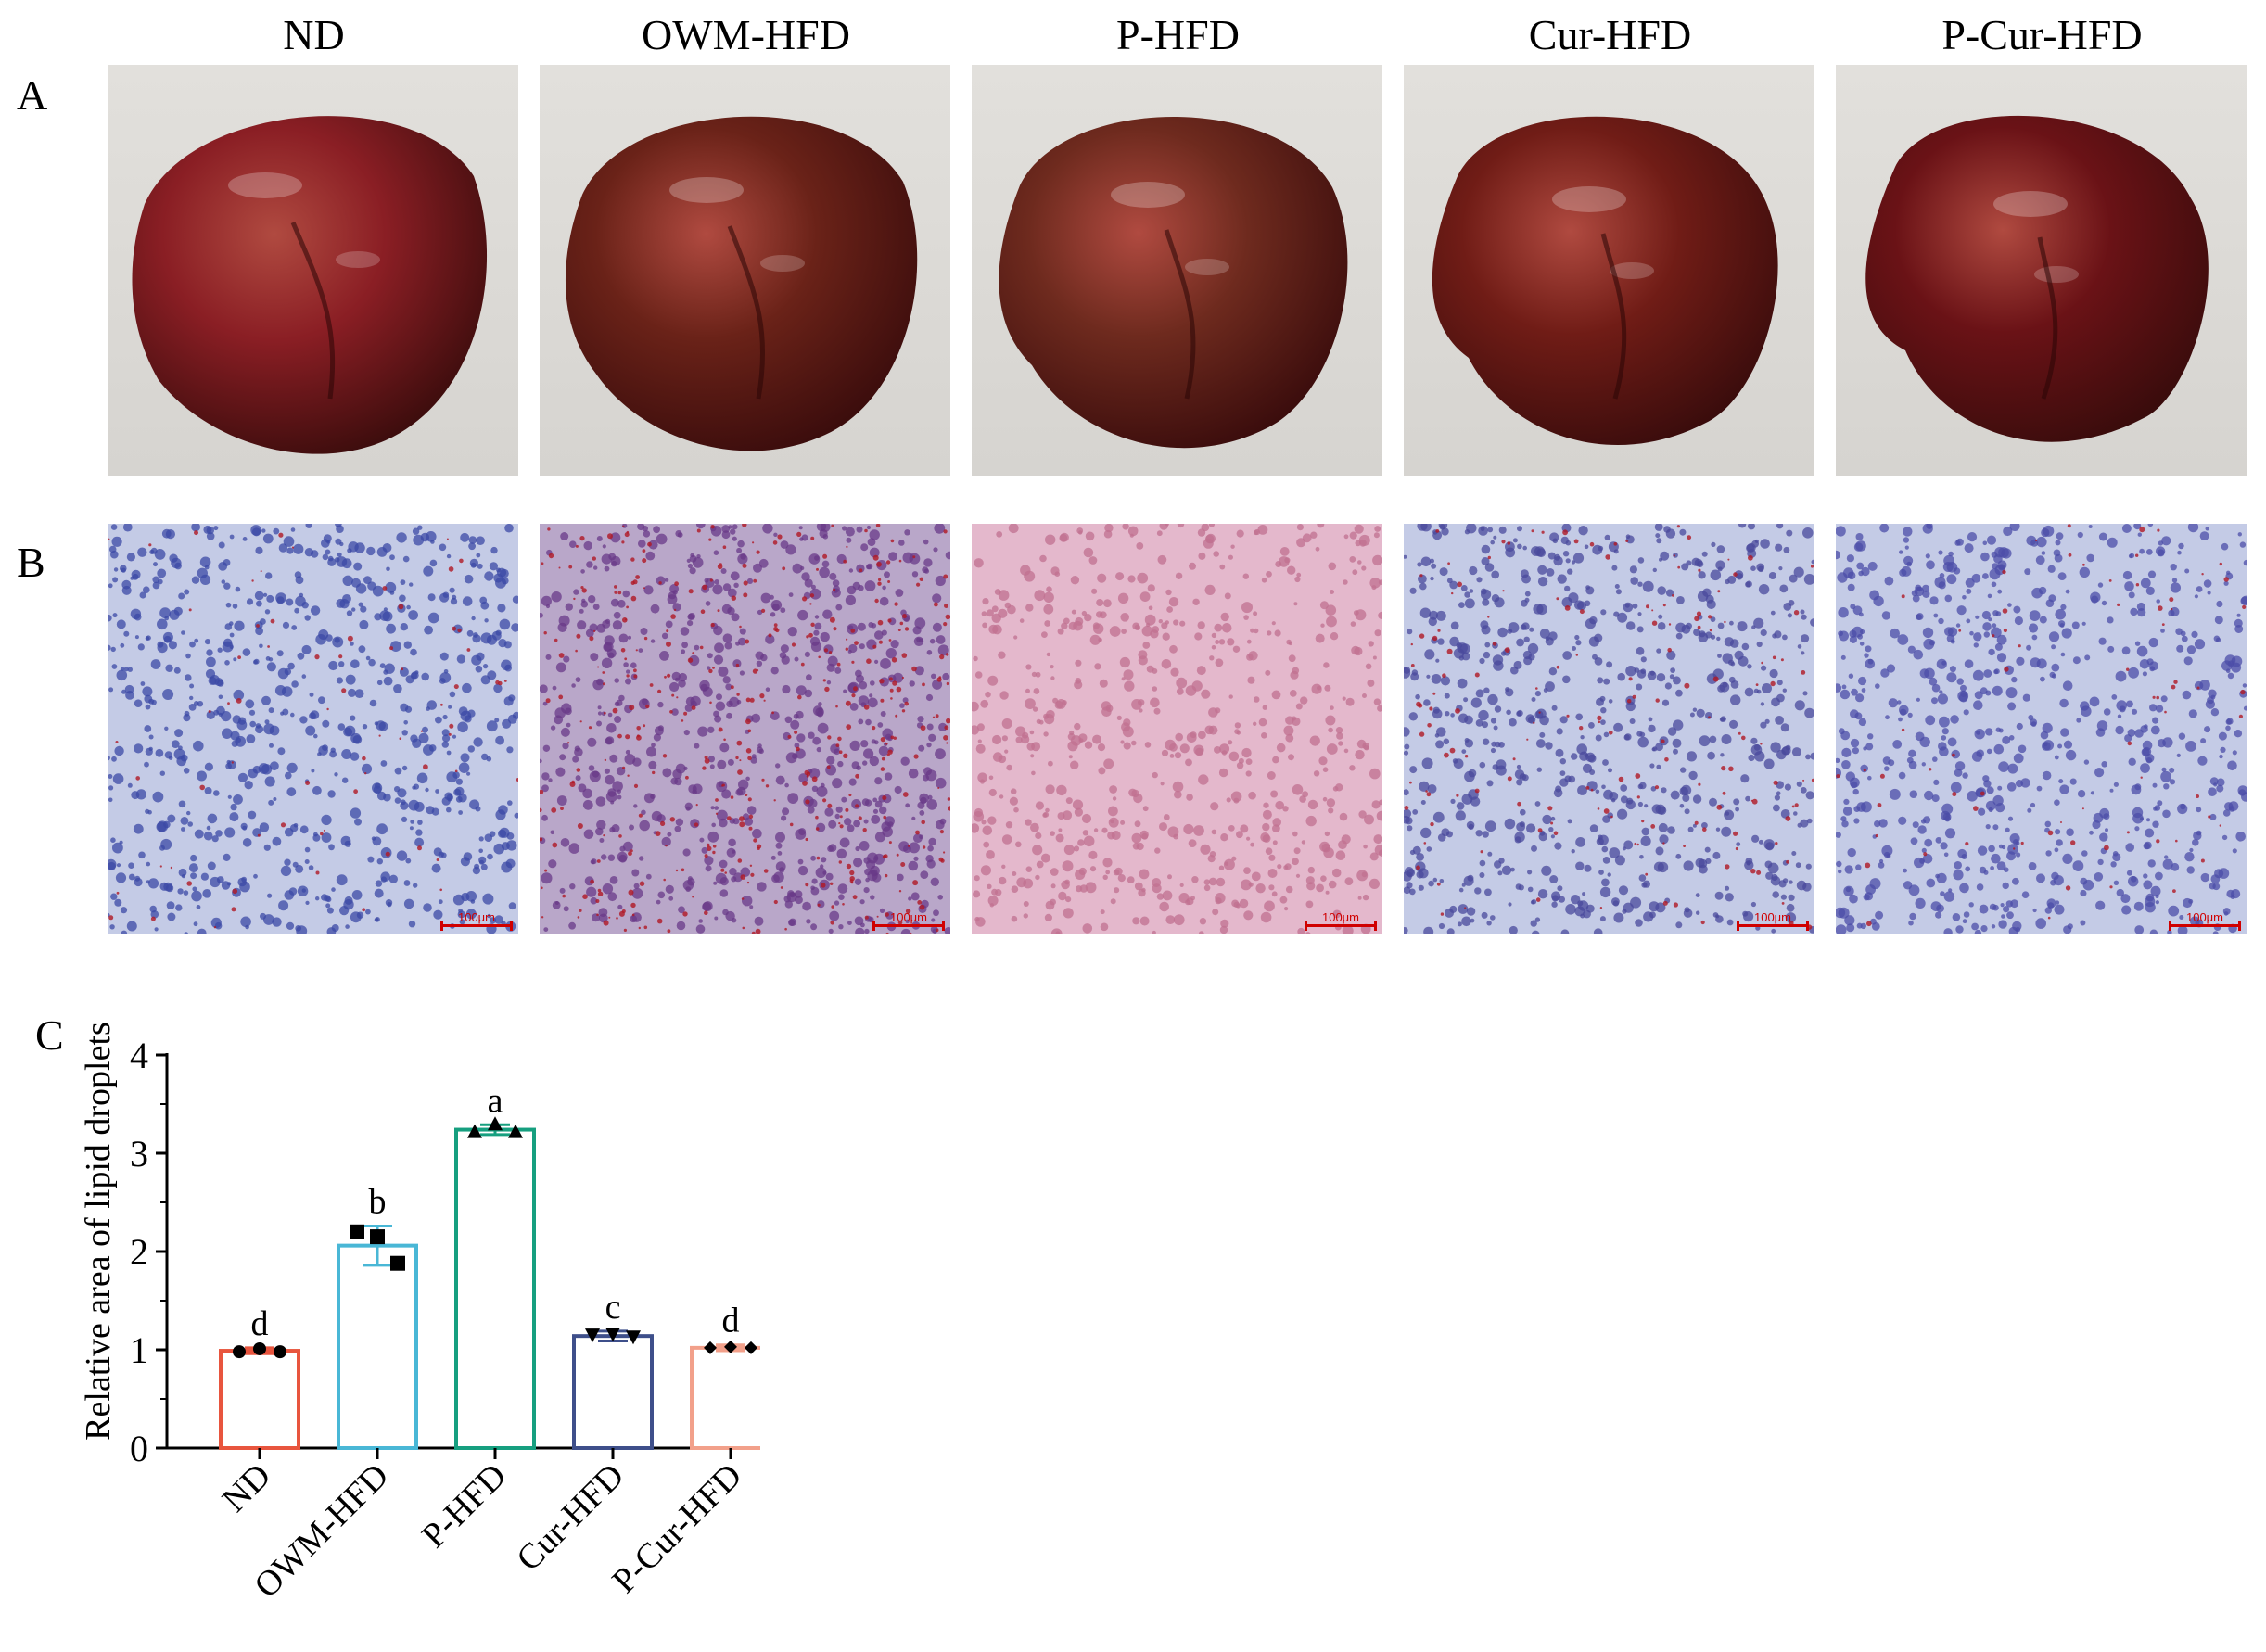 This screenshot has height=1652, width=2266. I want to click on panel-label-c: C, so click(50, 1035).